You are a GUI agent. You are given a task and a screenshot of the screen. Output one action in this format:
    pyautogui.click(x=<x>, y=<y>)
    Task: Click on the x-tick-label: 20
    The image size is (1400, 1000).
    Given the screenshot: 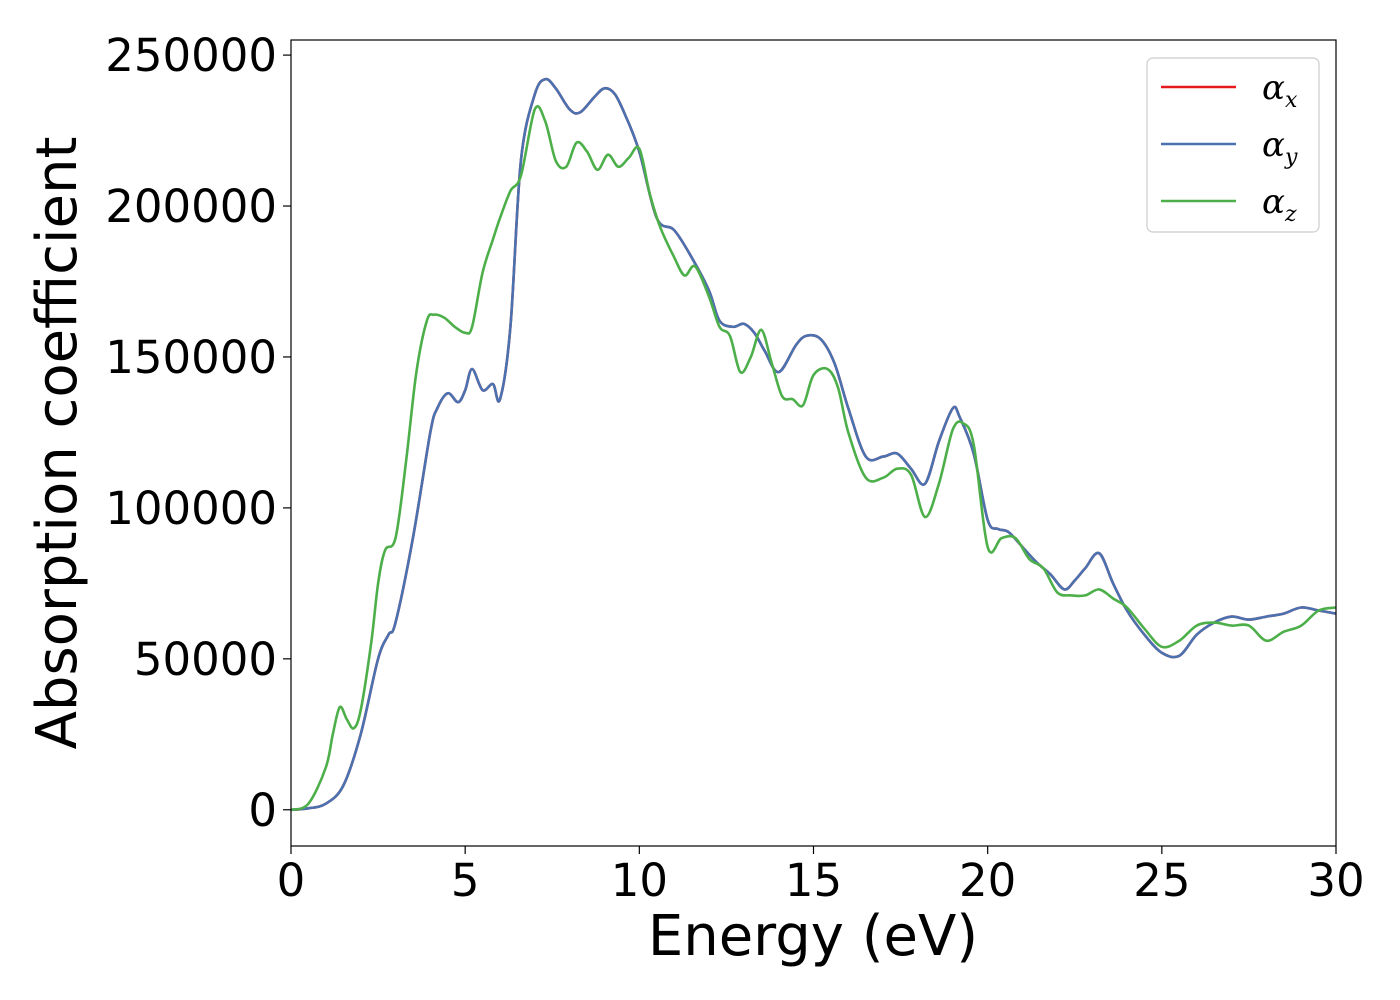 What is the action you would take?
    pyautogui.click(x=987, y=880)
    